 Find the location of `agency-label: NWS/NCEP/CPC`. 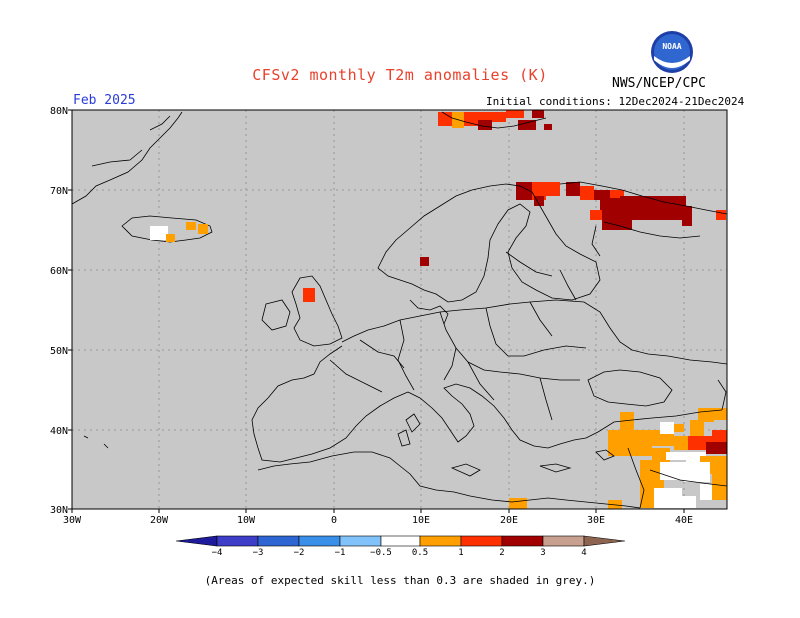

agency-label: NWS/NCEP/CPC is located at coordinates (659, 83).